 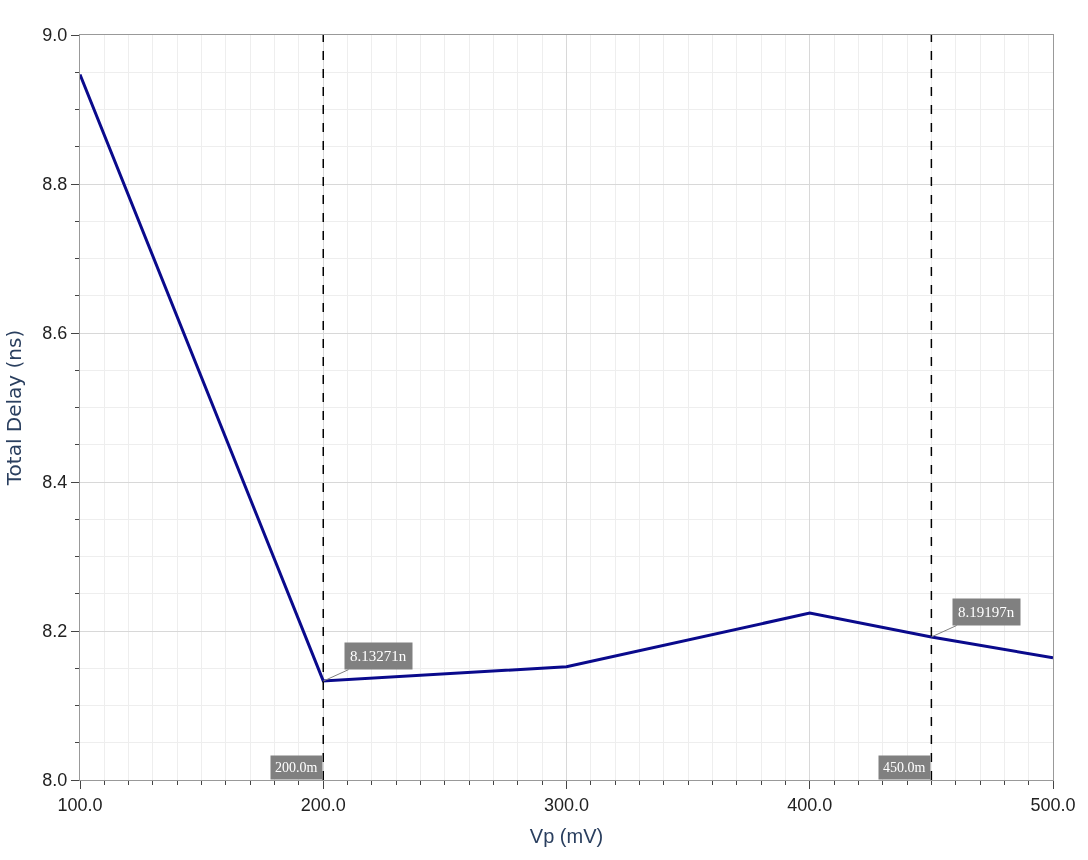 What do you see at coordinates (55, 35) in the screenshot?
I see `y-tick-label: 9.0` at bounding box center [55, 35].